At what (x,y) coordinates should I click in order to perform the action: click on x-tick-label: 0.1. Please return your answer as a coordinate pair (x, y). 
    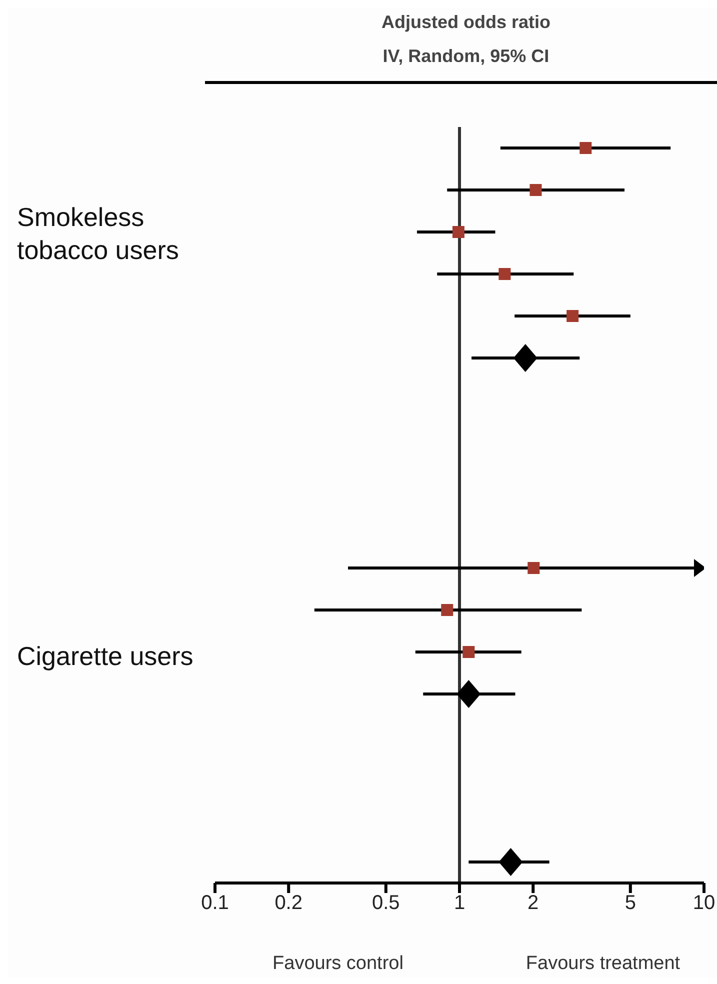
    Looking at the image, I should click on (215, 903).